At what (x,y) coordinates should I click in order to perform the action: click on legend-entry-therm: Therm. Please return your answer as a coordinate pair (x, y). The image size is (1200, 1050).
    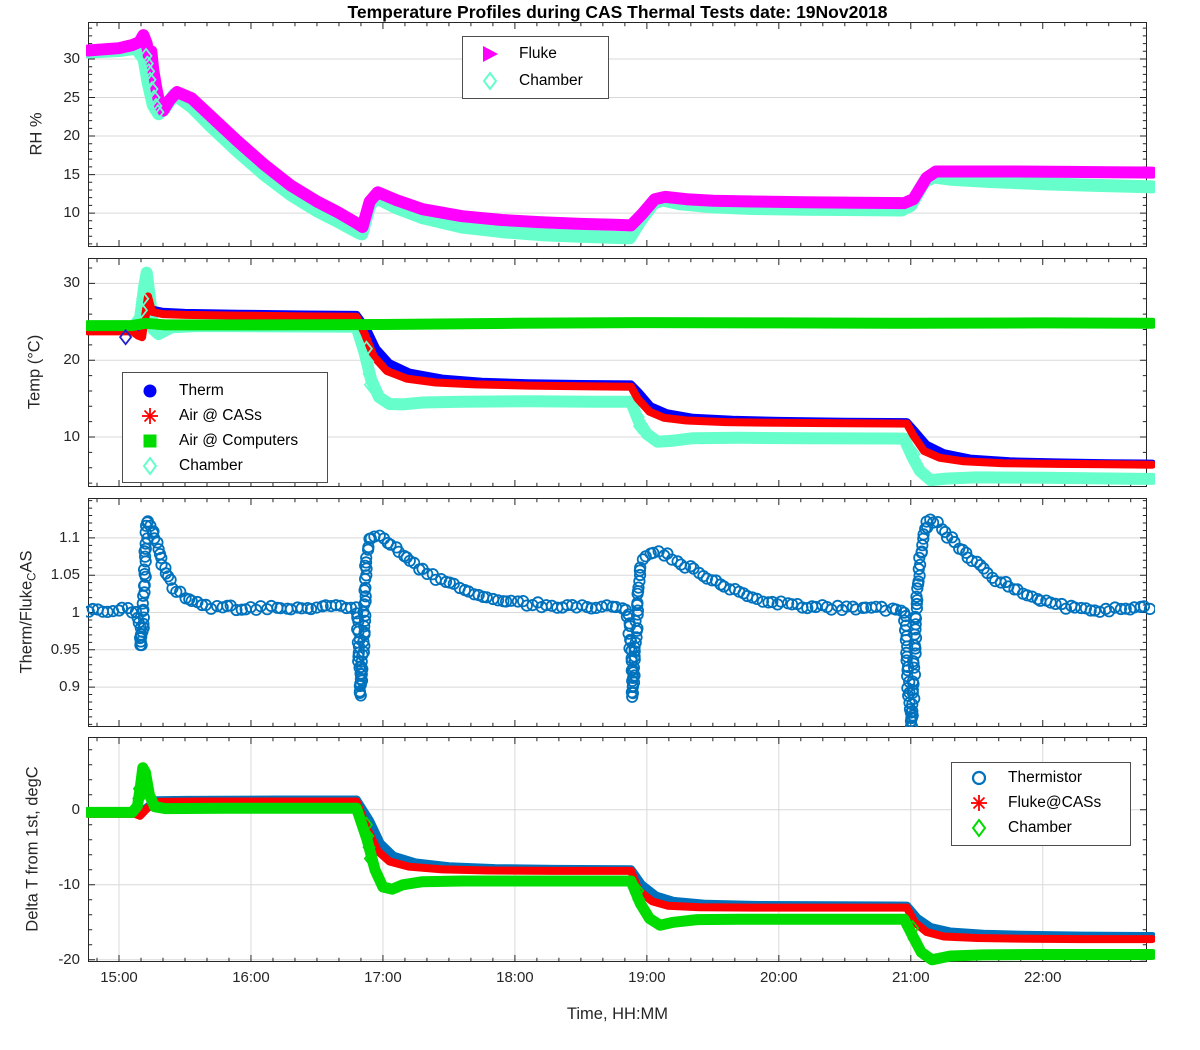
    Looking at the image, I should click on (225, 390).